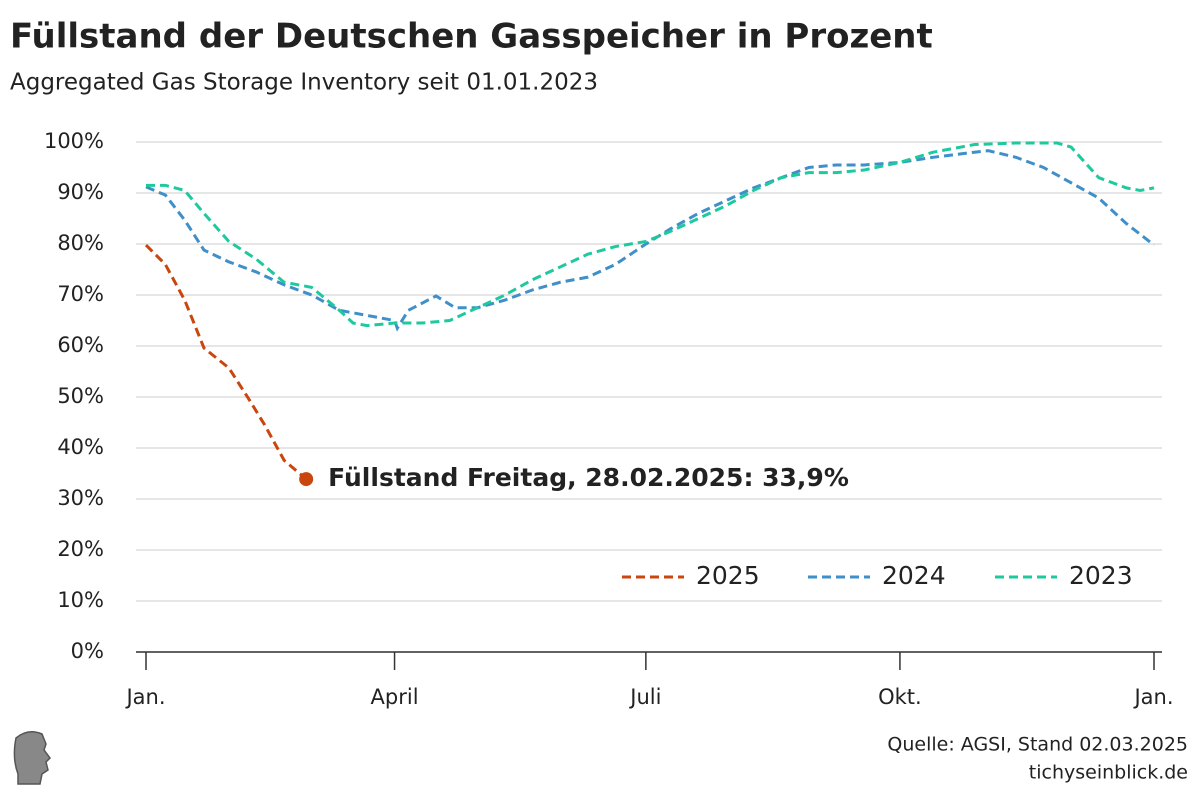 This screenshot has height=800, width=1200. What do you see at coordinates (588, 477) in the screenshot?
I see `annotation: Füllstand Freitag, 28.02.2025: 33,9%` at bounding box center [588, 477].